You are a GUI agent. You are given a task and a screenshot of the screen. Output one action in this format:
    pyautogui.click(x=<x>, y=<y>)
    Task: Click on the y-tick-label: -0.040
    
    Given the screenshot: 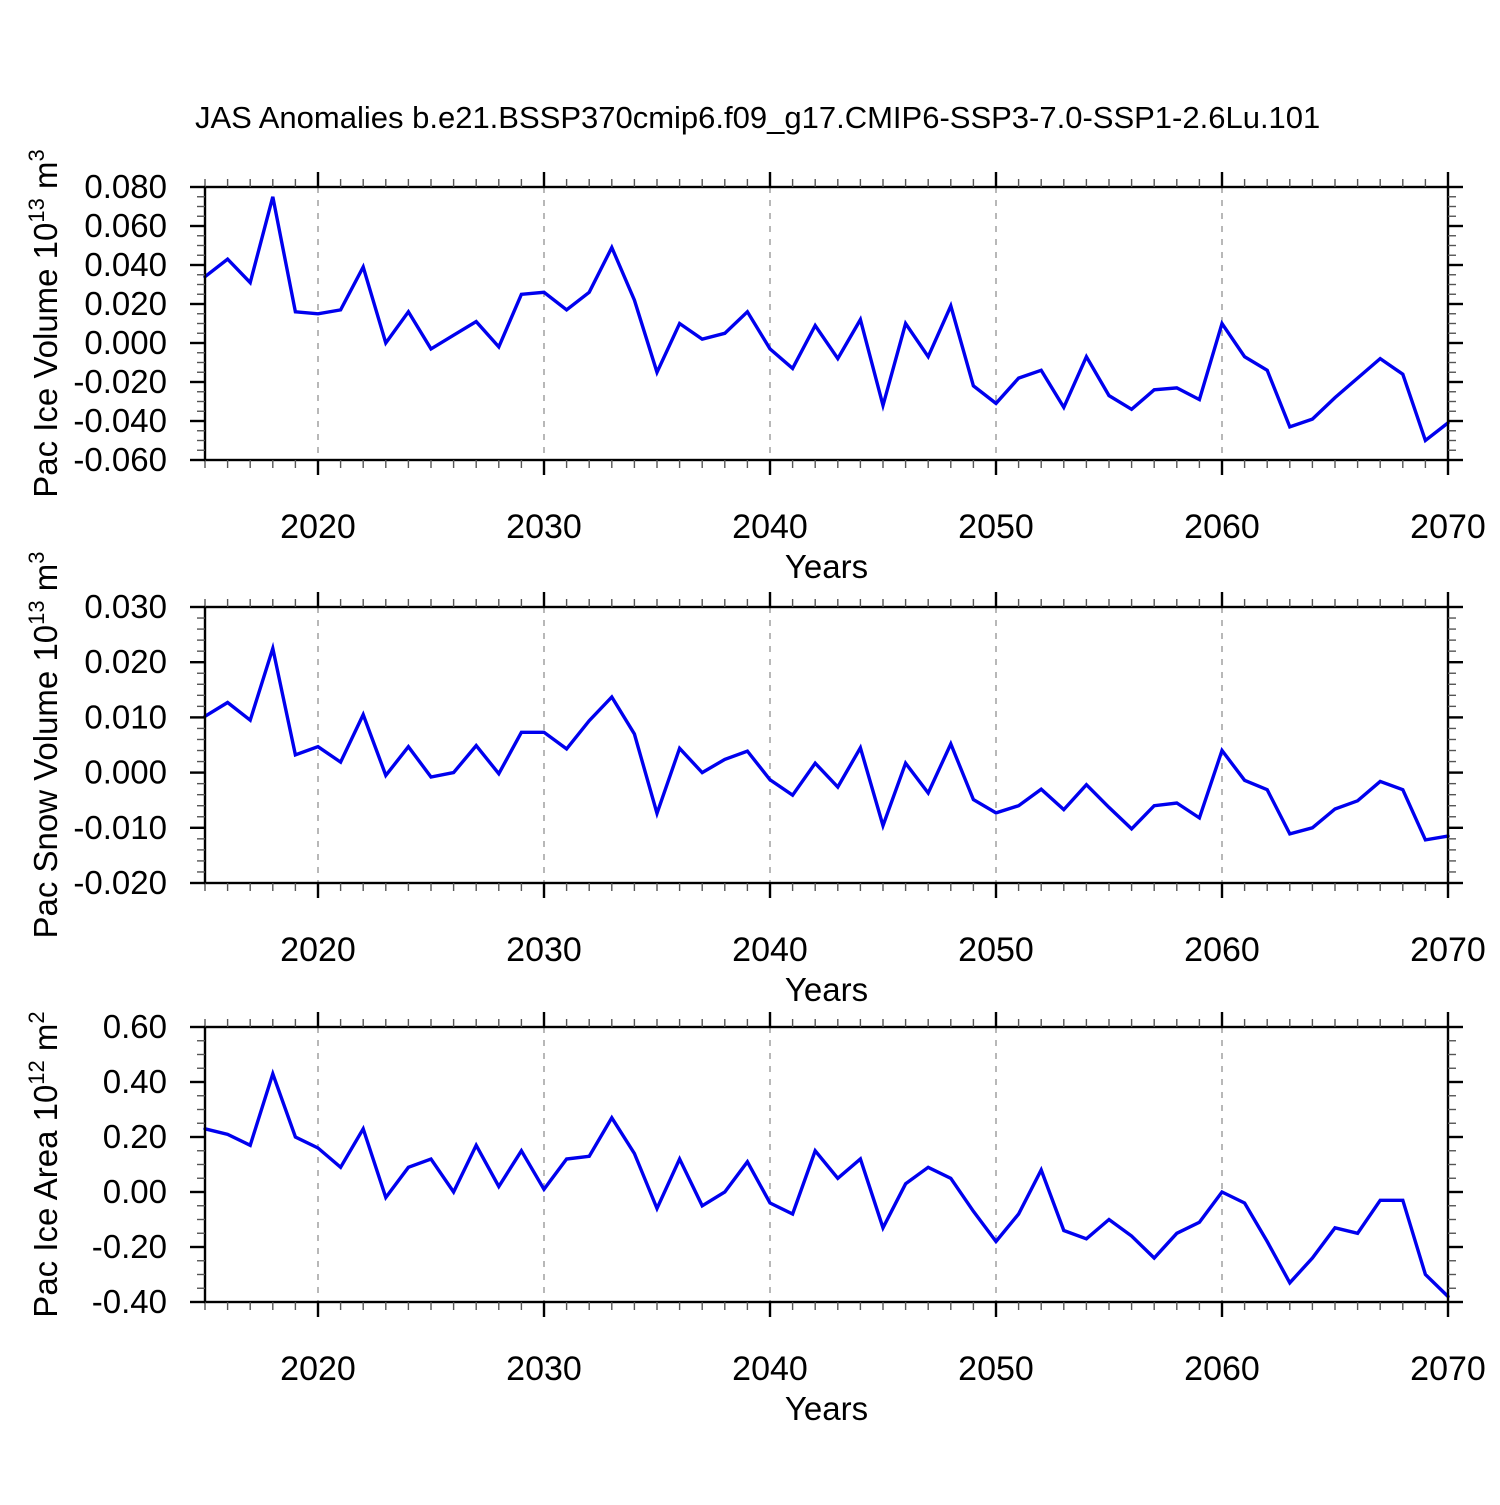 What is the action you would take?
    pyautogui.click(x=120, y=420)
    